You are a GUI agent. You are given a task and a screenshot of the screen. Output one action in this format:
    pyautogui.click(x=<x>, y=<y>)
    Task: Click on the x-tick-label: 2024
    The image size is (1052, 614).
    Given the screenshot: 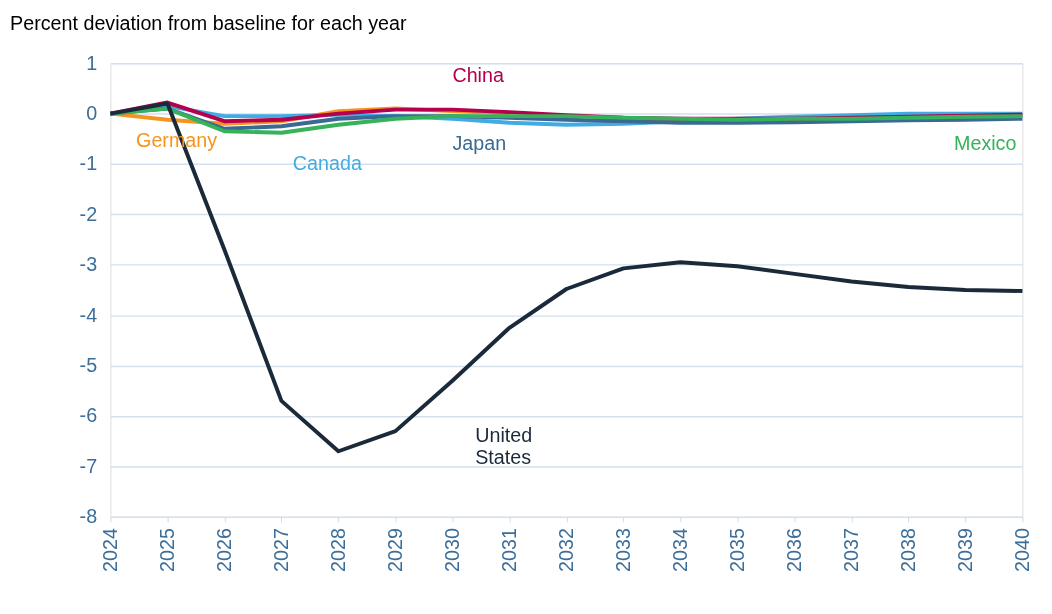 What is the action you would take?
    pyautogui.click(x=109, y=550)
    